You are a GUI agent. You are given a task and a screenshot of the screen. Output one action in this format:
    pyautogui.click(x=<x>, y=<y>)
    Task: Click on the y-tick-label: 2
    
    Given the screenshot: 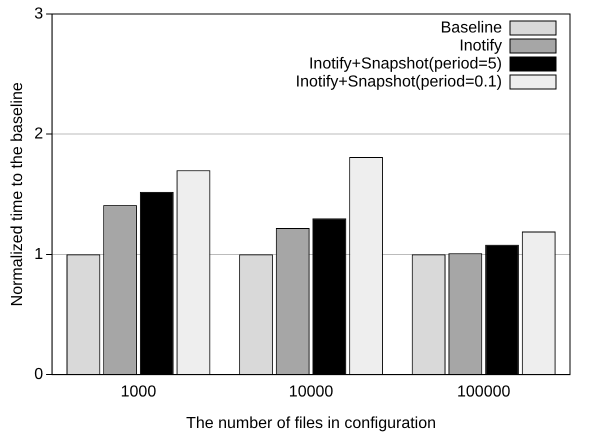 What is the action you would take?
    pyautogui.click(x=39, y=134)
    